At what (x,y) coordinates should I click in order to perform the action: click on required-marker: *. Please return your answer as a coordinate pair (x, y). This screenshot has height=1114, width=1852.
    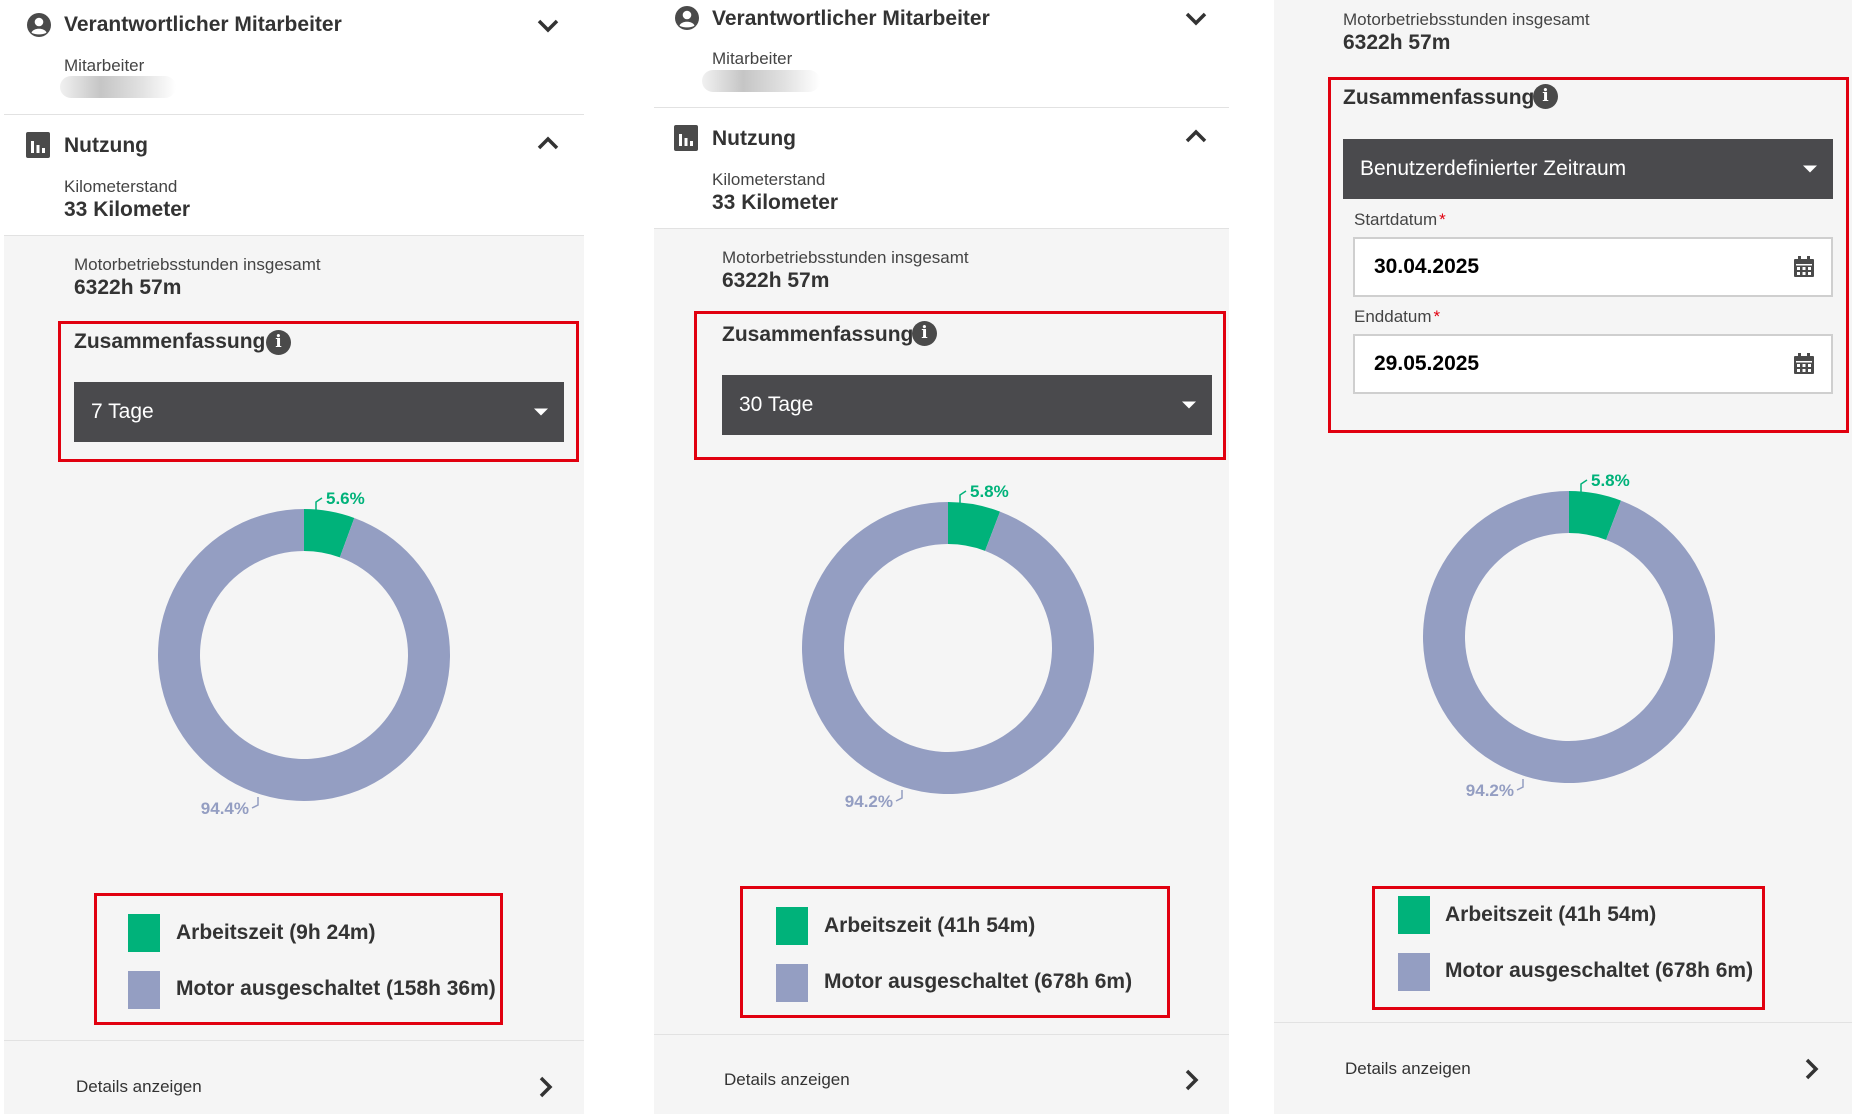
    Looking at the image, I should click on (1437, 316).